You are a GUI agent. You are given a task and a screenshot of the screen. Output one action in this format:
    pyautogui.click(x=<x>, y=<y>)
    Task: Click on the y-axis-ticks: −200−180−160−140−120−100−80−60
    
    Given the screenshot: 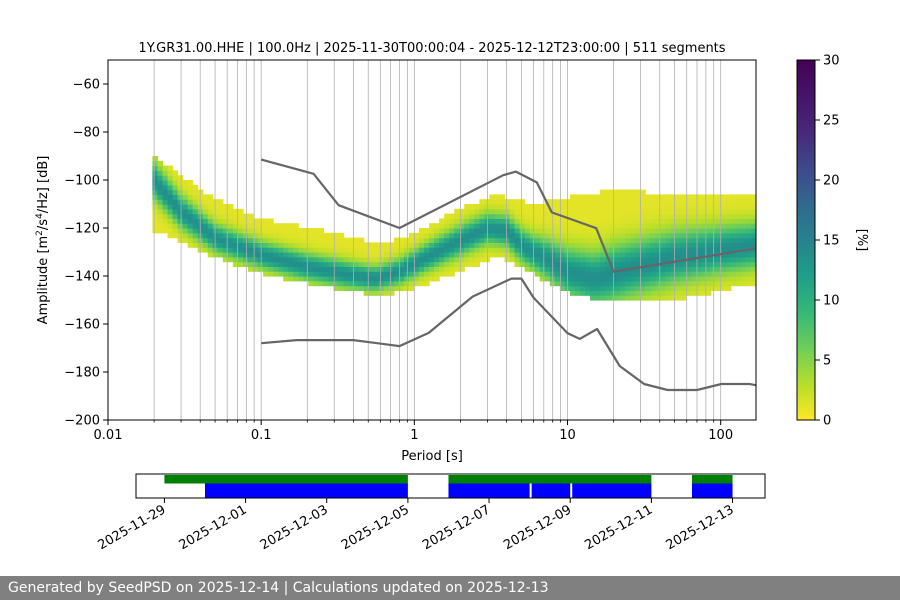 What is the action you would take?
    pyautogui.click(x=86, y=253)
    